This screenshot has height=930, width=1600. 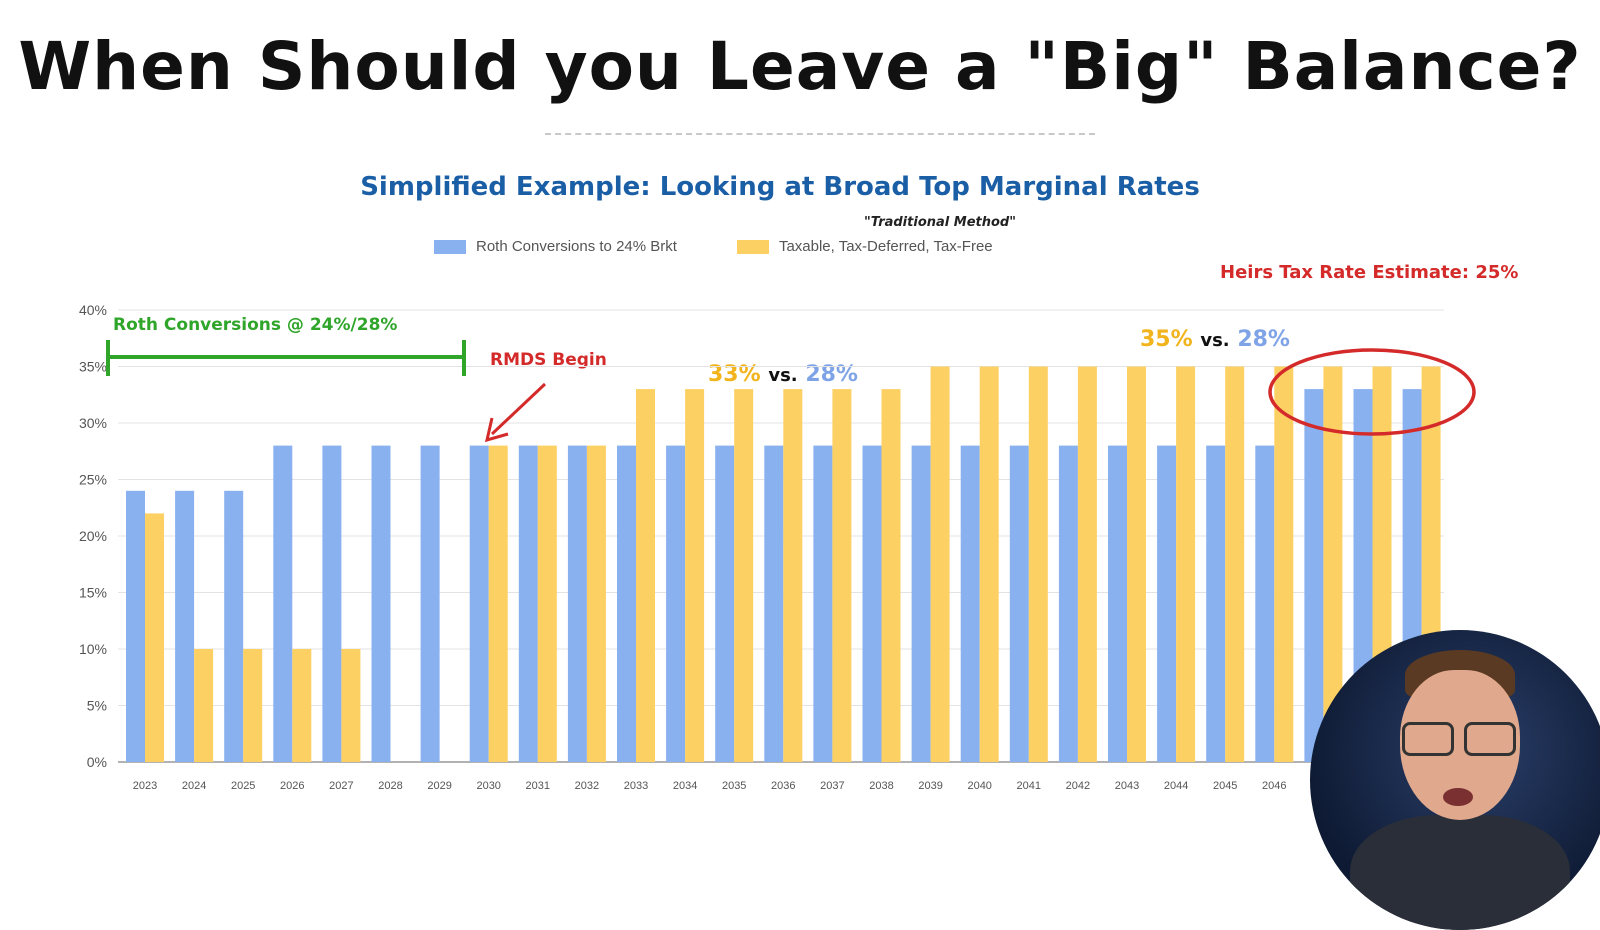 What do you see at coordinates (626, 603) in the screenshot?
I see `bar-roth-2033` at bounding box center [626, 603].